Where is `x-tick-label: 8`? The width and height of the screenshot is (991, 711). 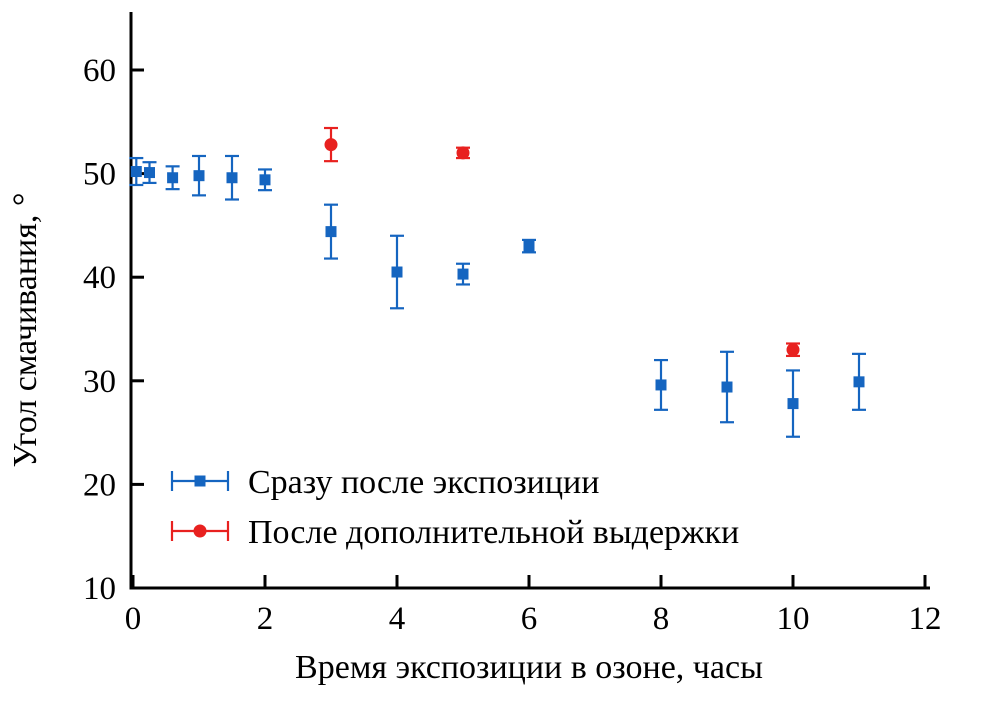 x-tick-label: 8 is located at coordinates (661, 619).